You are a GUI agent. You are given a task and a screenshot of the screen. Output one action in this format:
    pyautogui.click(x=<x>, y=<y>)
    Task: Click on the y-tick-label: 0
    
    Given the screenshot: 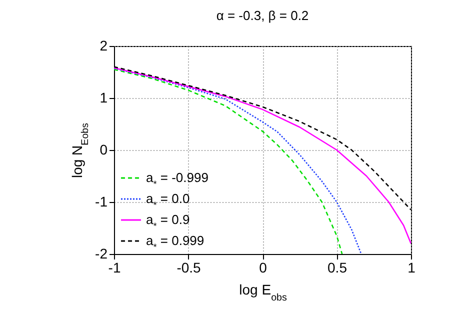 What is the action you would take?
    pyautogui.click(x=104, y=150)
    